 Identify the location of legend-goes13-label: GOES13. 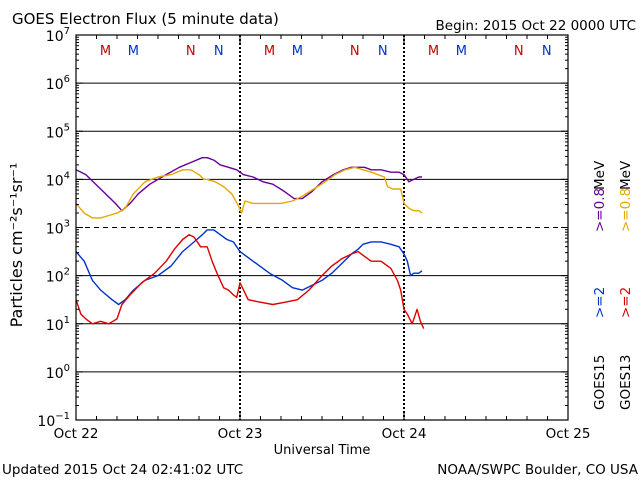
(626, 382).